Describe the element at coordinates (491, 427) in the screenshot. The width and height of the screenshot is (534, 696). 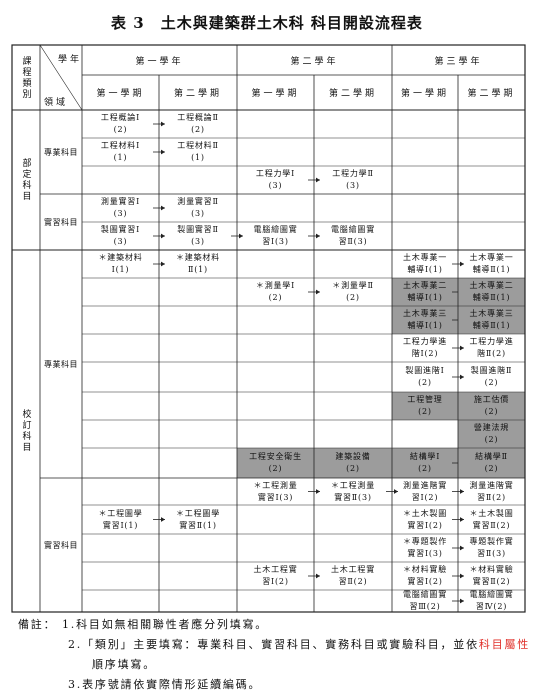
I see `course-text: 營建法規` at that location.